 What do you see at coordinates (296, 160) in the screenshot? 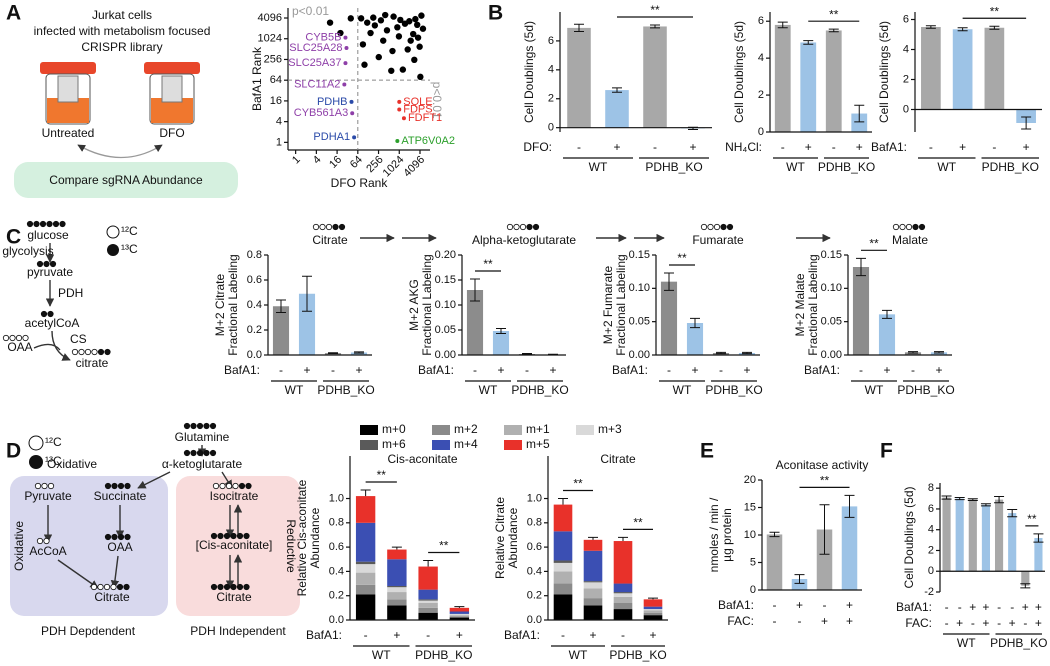
I see `x-tick-label: 1` at bounding box center [296, 160].